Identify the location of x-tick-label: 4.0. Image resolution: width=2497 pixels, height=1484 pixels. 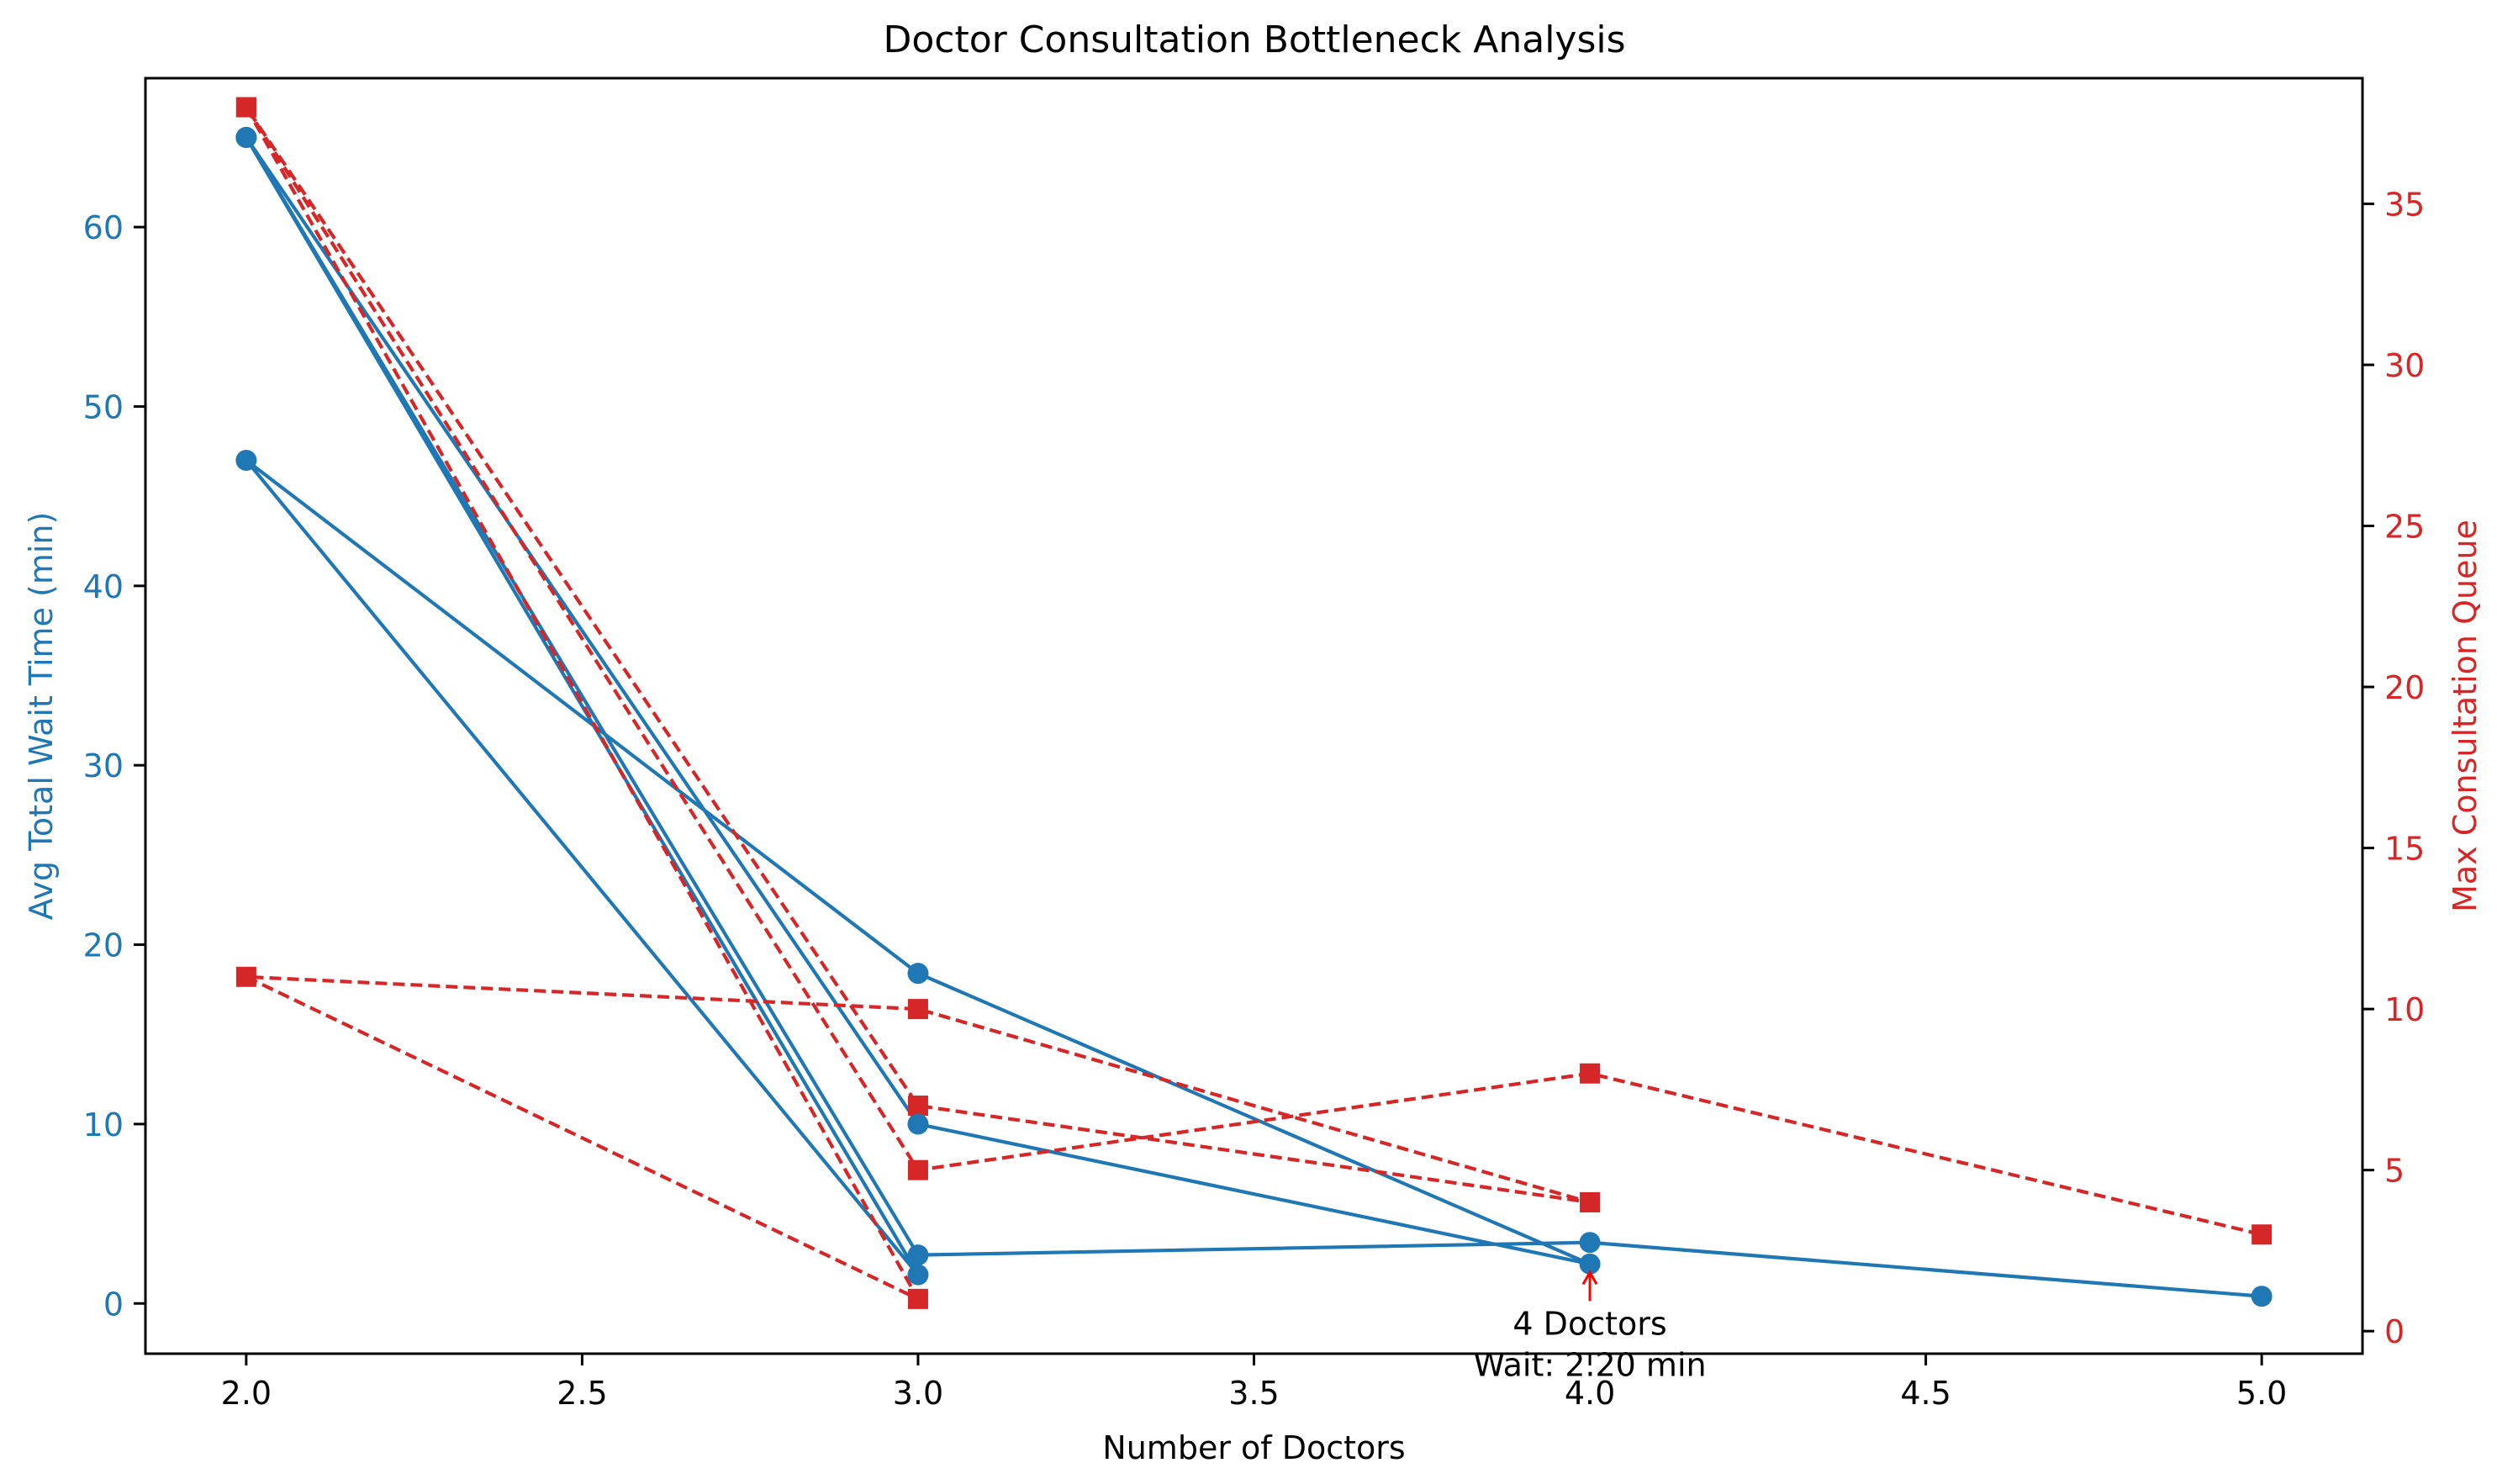
(1590, 1393).